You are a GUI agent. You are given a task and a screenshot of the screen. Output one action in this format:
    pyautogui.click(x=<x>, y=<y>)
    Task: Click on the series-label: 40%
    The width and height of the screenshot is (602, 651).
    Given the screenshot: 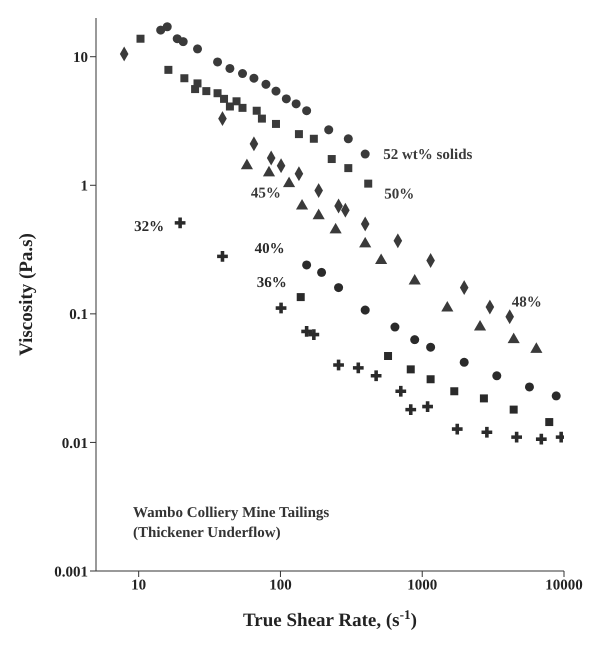 What is the action you would take?
    pyautogui.click(x=269, y=248)
    